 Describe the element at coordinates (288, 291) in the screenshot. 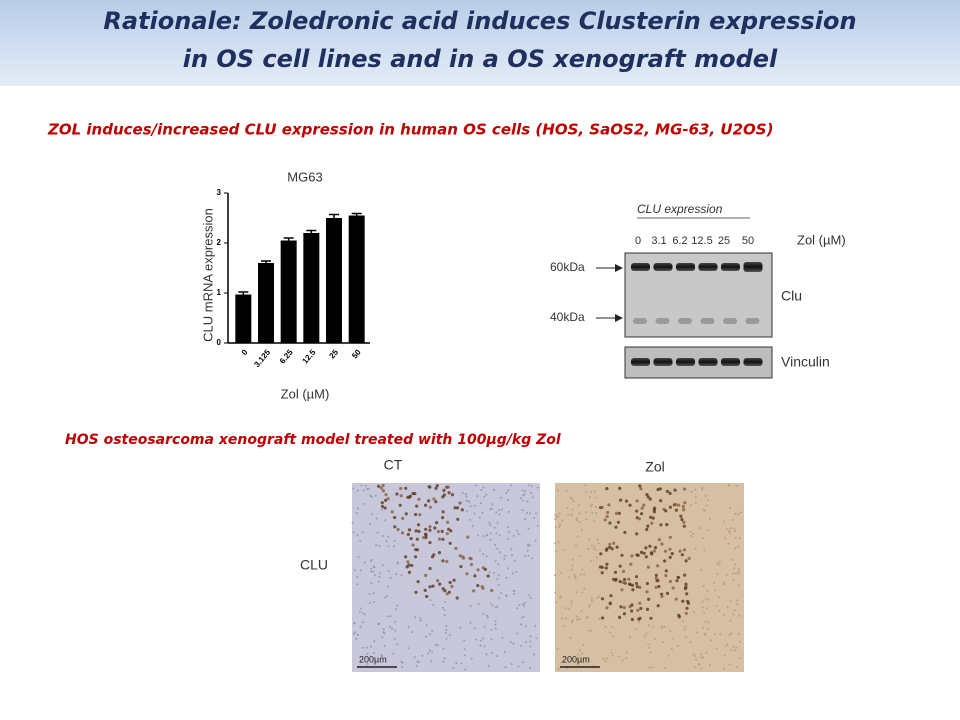

I see `bar` at that location.